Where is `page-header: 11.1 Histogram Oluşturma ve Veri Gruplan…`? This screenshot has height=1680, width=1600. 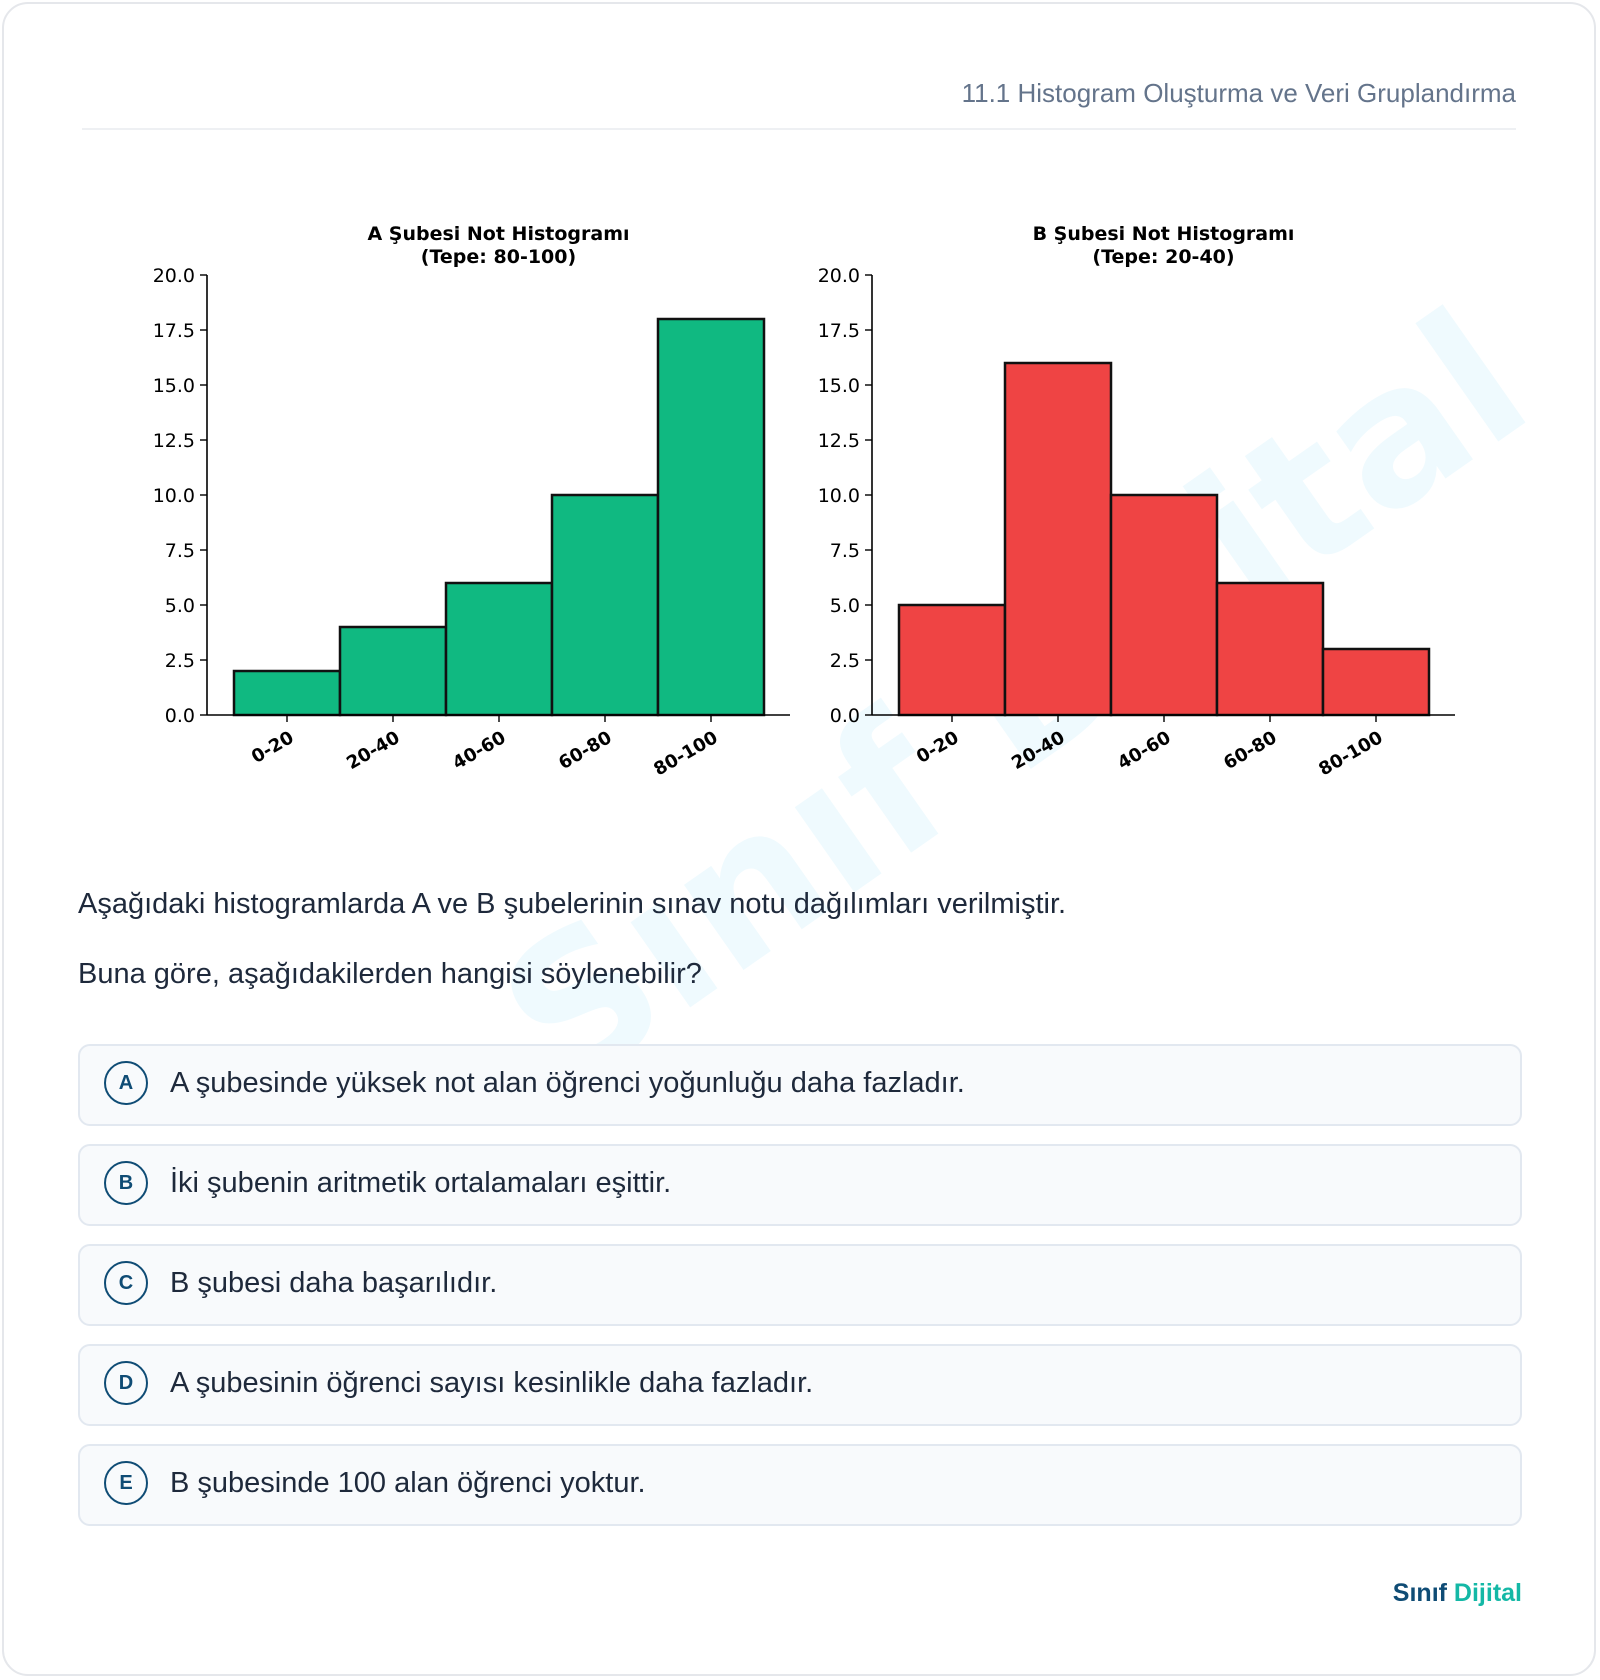 page-header: 11.1 Histogram Oluşturma ve Veri Gruplan… is located at coordinates (799, 101).